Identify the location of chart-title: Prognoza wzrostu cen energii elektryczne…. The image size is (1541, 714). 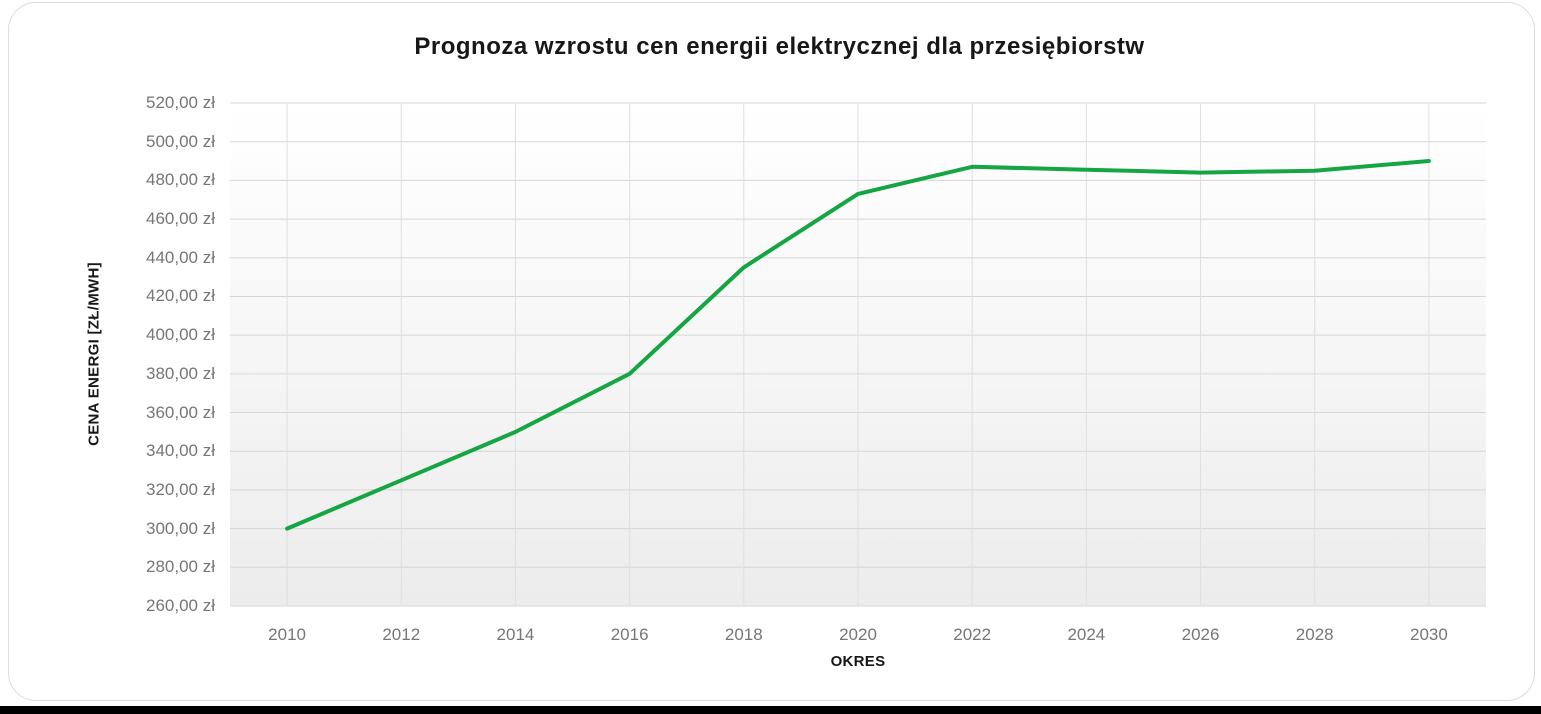
(779, 46).